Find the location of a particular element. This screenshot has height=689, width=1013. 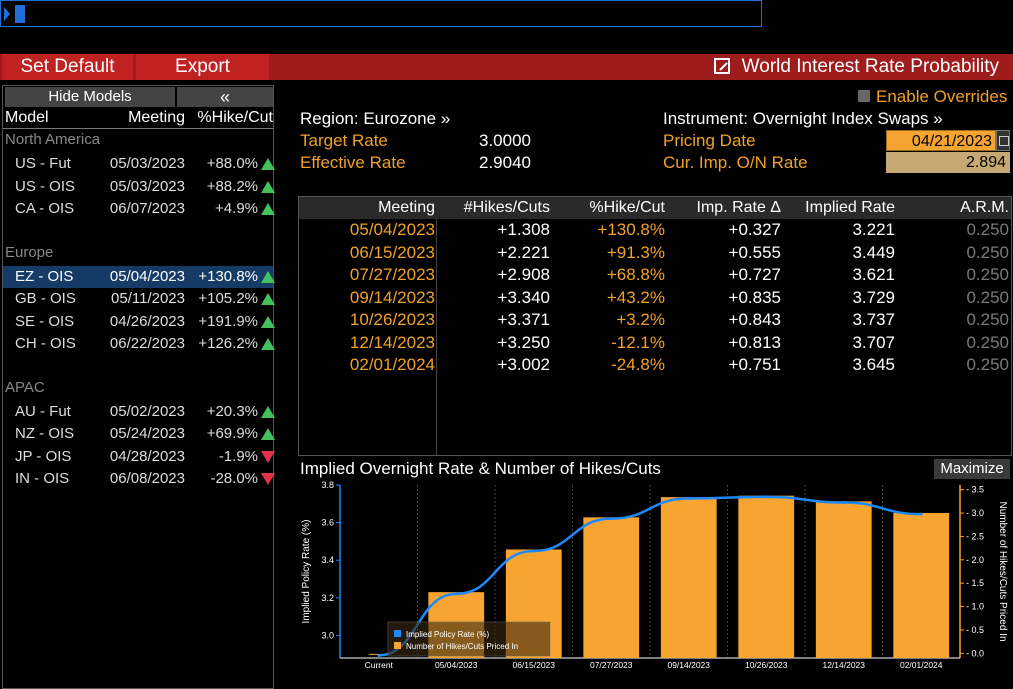

model-row: CA - OIS 06/07/2023 +4.9% is located at coordinates (139, 209).